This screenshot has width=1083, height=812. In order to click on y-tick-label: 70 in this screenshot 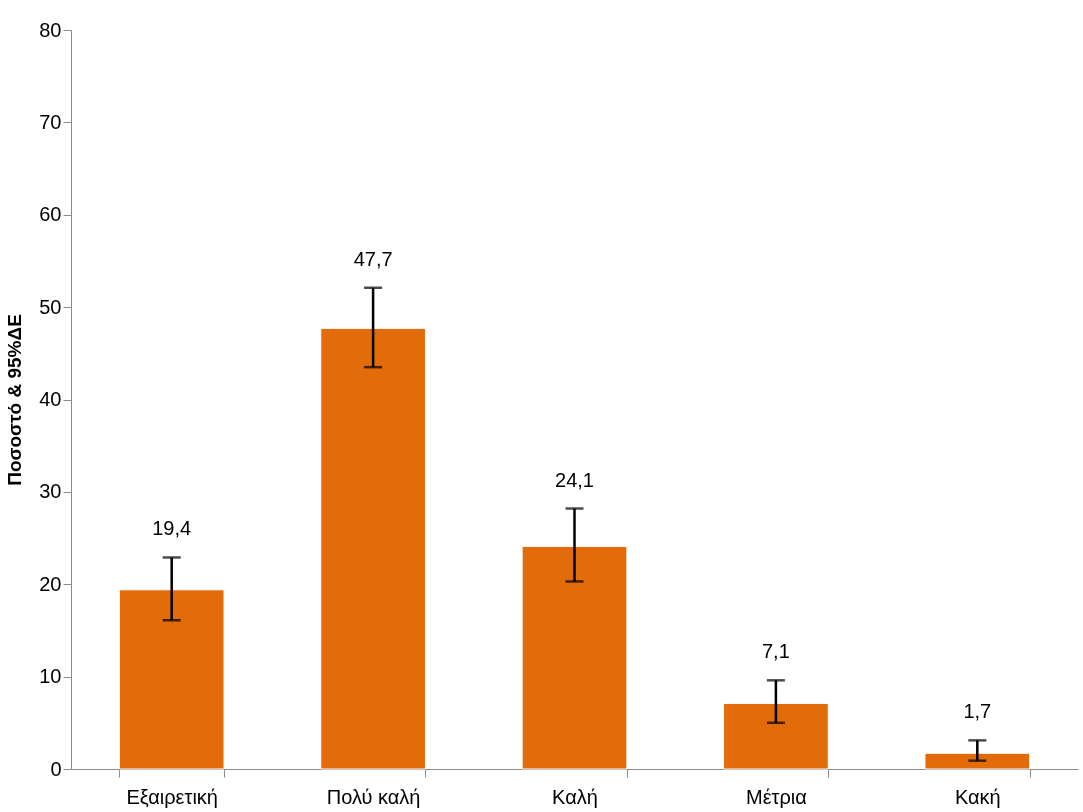, I will do `click(50, 121)`.